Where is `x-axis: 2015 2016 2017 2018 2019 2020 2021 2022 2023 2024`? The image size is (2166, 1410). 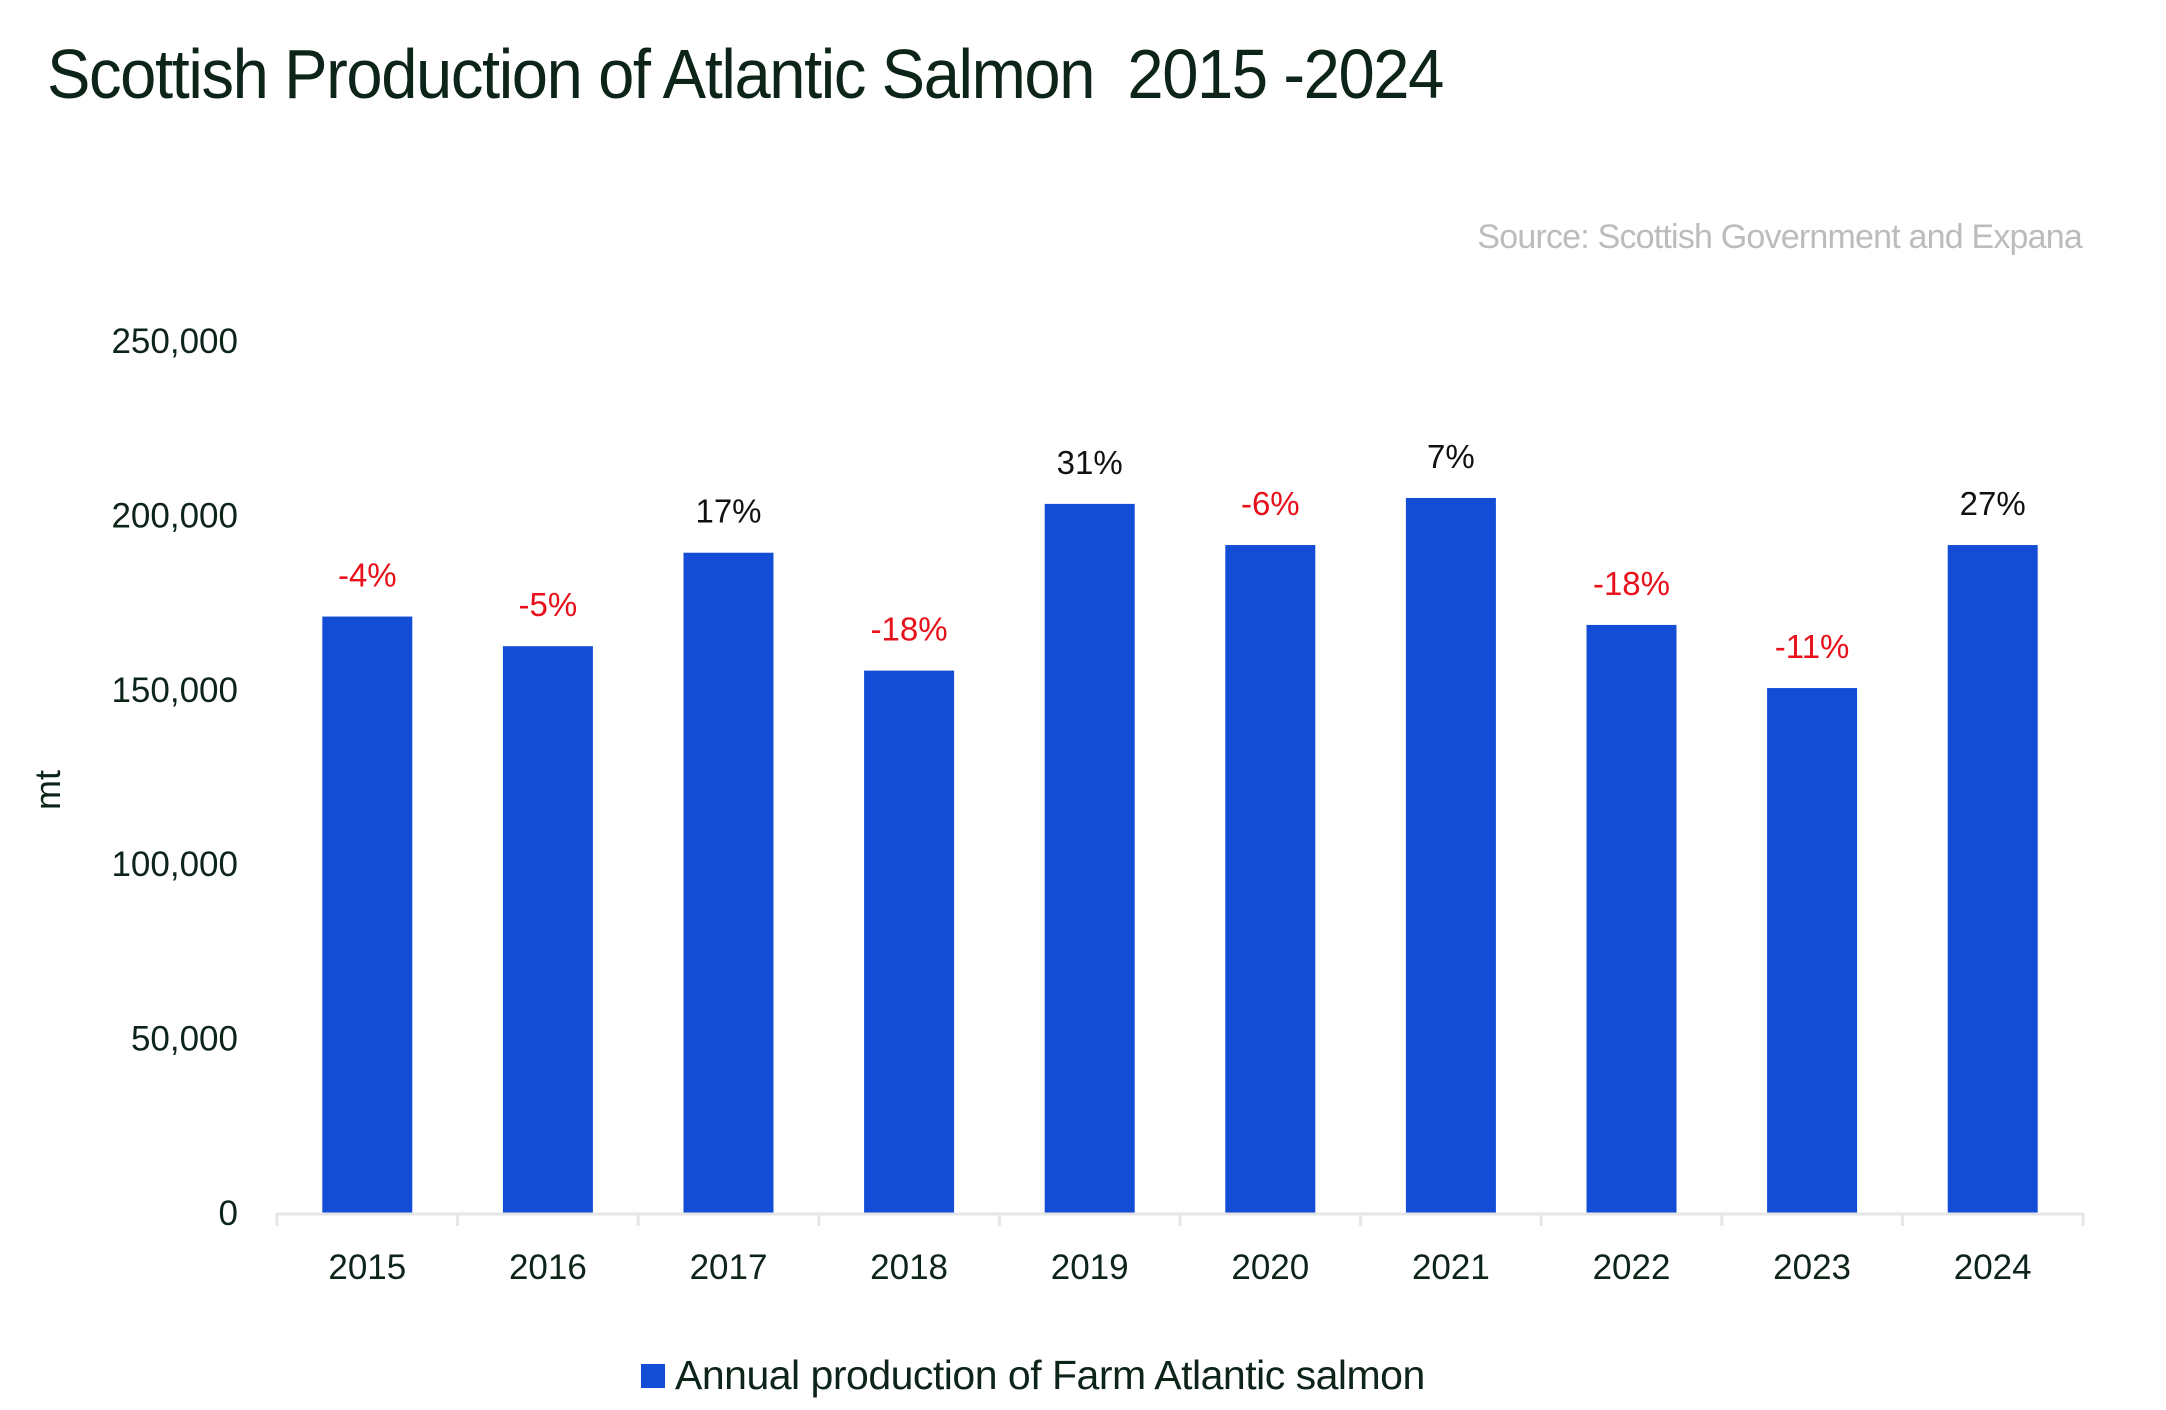 x-axis: 2015 2016 2017 2018 2019 2020 2021 2022 2023 2024 is located at coordinates (1180, 1249).